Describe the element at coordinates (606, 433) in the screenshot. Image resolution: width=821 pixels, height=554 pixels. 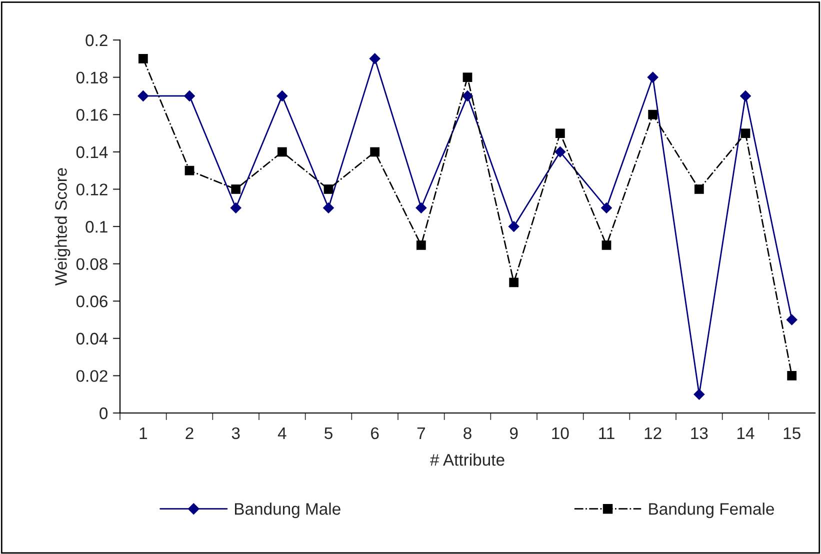
I see `x-tick-label: 11` at that location.